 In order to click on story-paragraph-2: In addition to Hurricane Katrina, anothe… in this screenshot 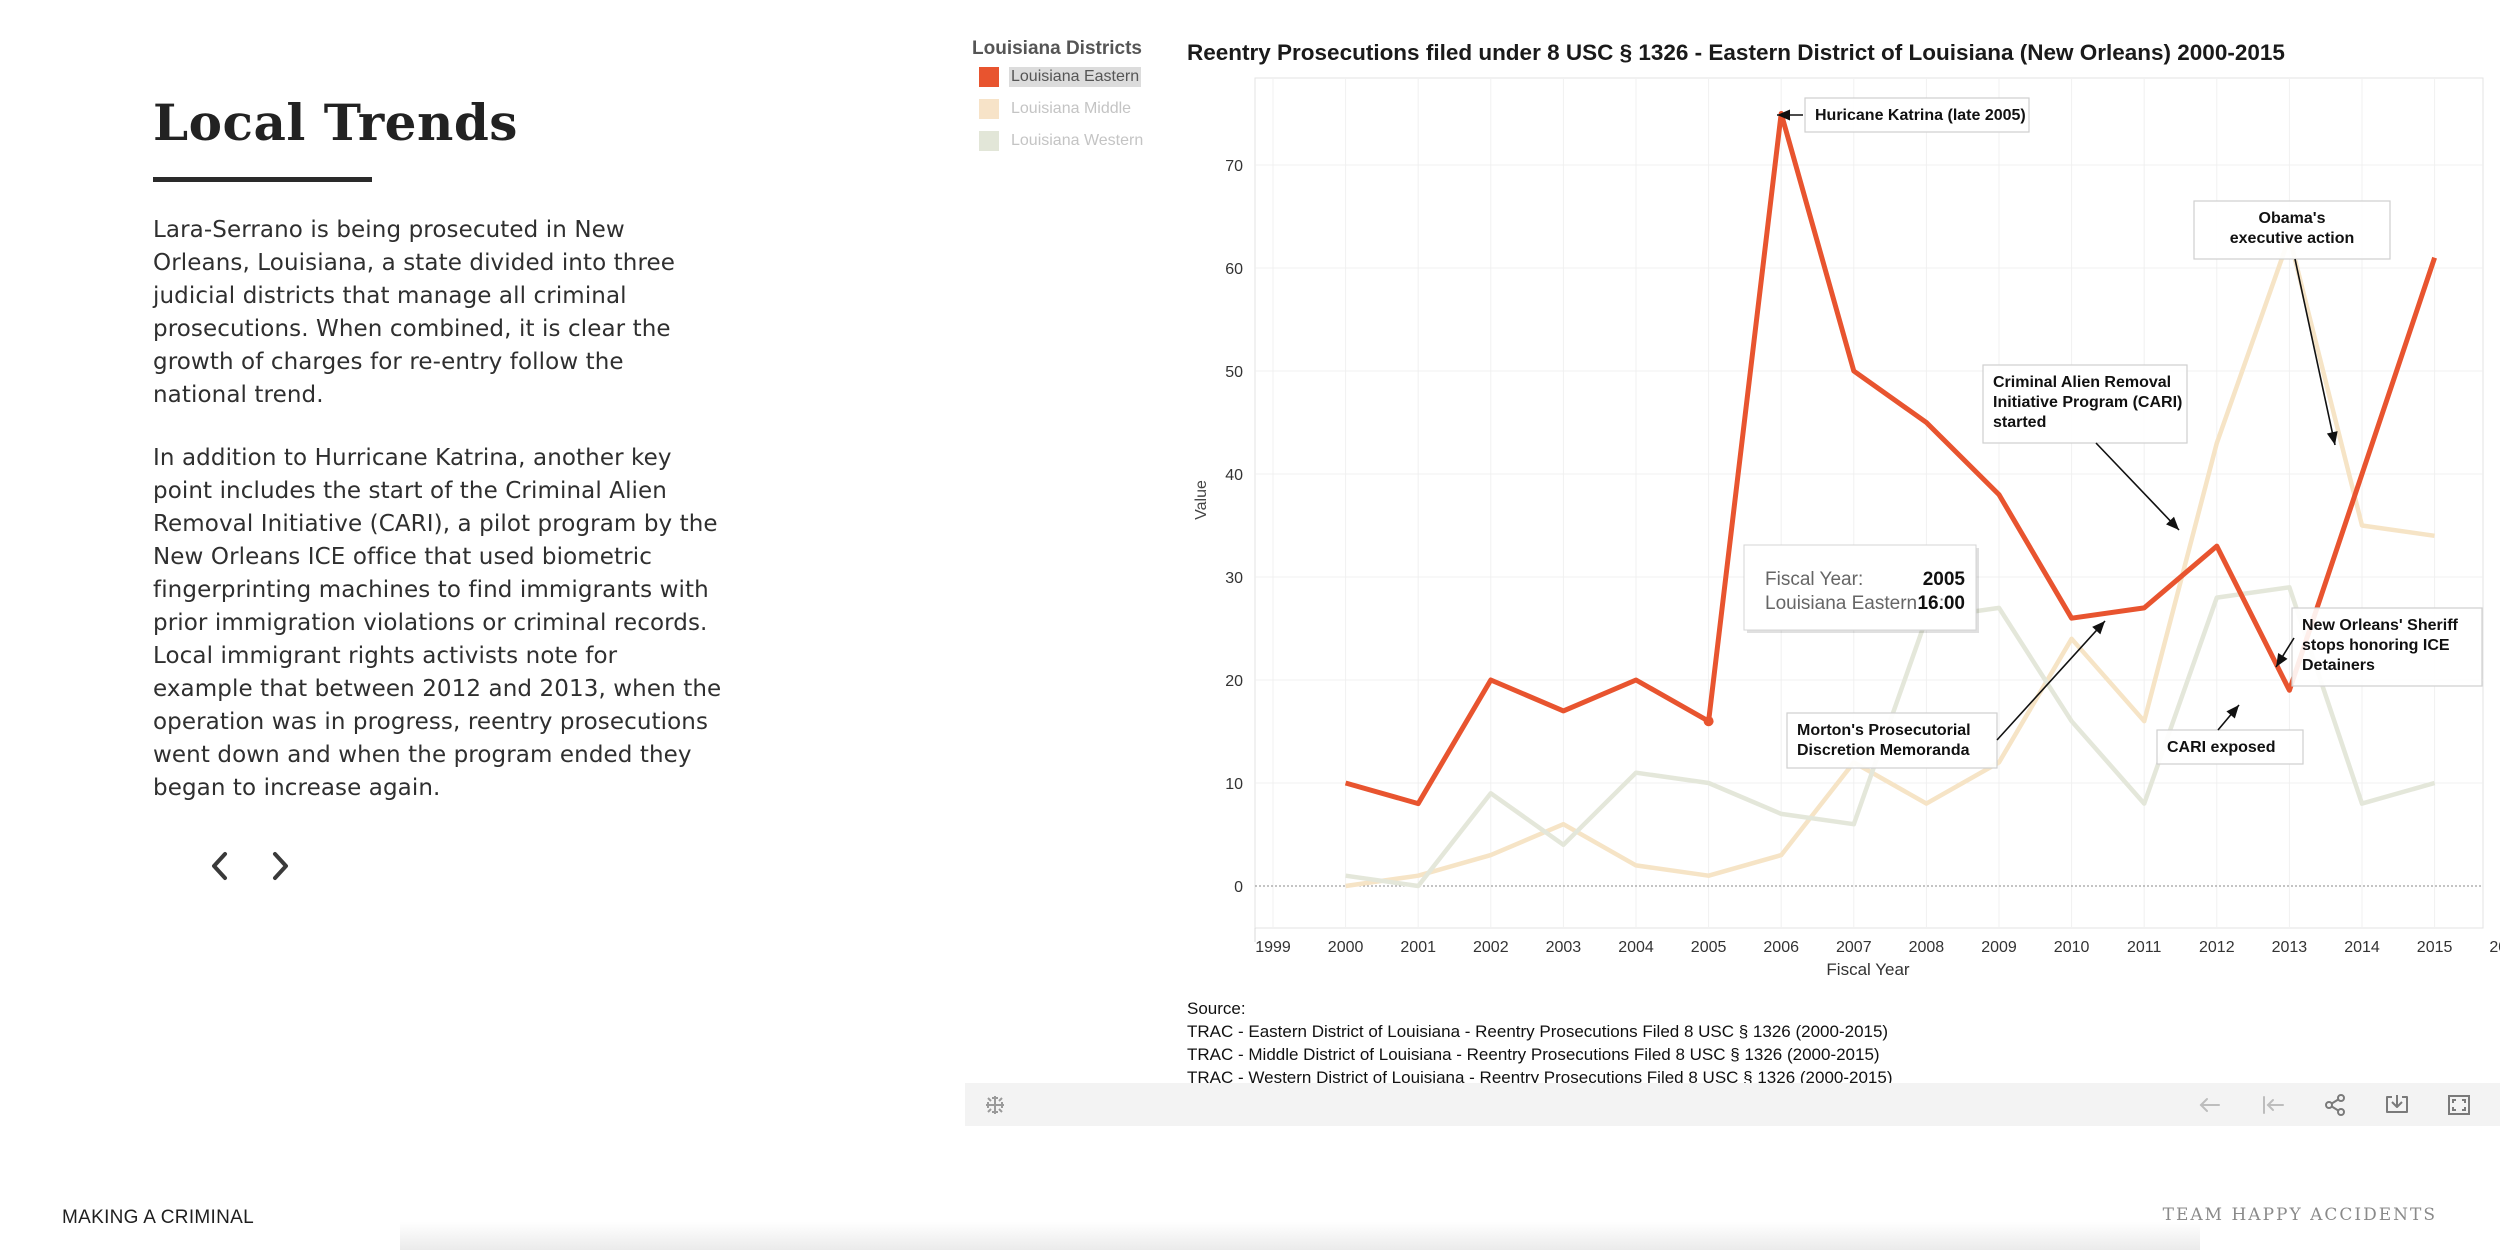, I will do `click(437, 623)`.